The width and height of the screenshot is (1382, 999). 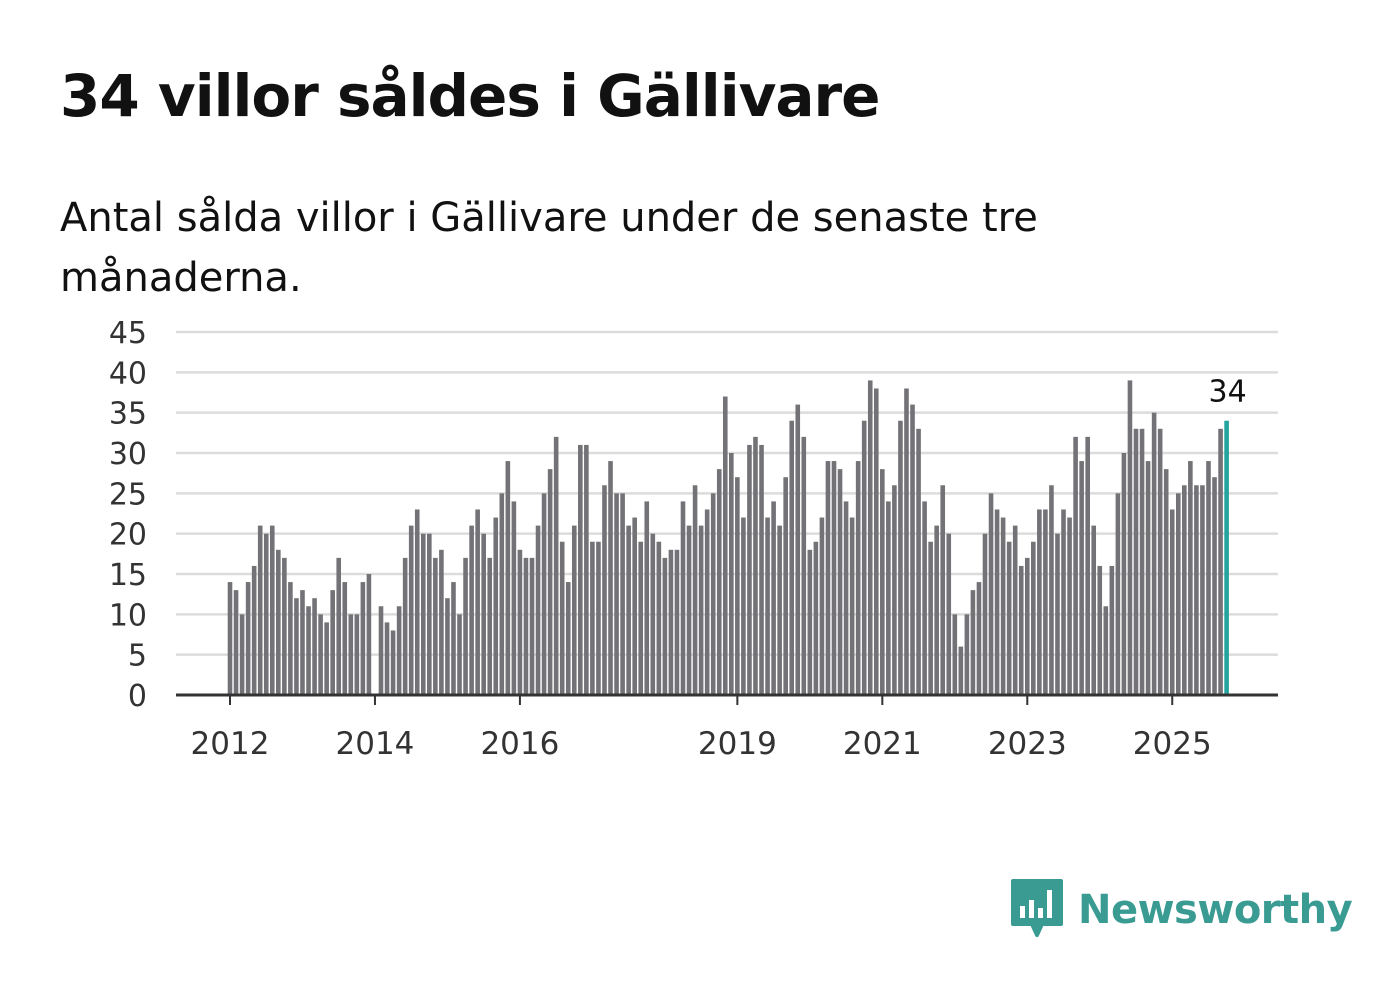 I want to click on x-axis-ticks: 2012 2014 2016 2019 2021 2023 2025, so click(x=701, y=728).